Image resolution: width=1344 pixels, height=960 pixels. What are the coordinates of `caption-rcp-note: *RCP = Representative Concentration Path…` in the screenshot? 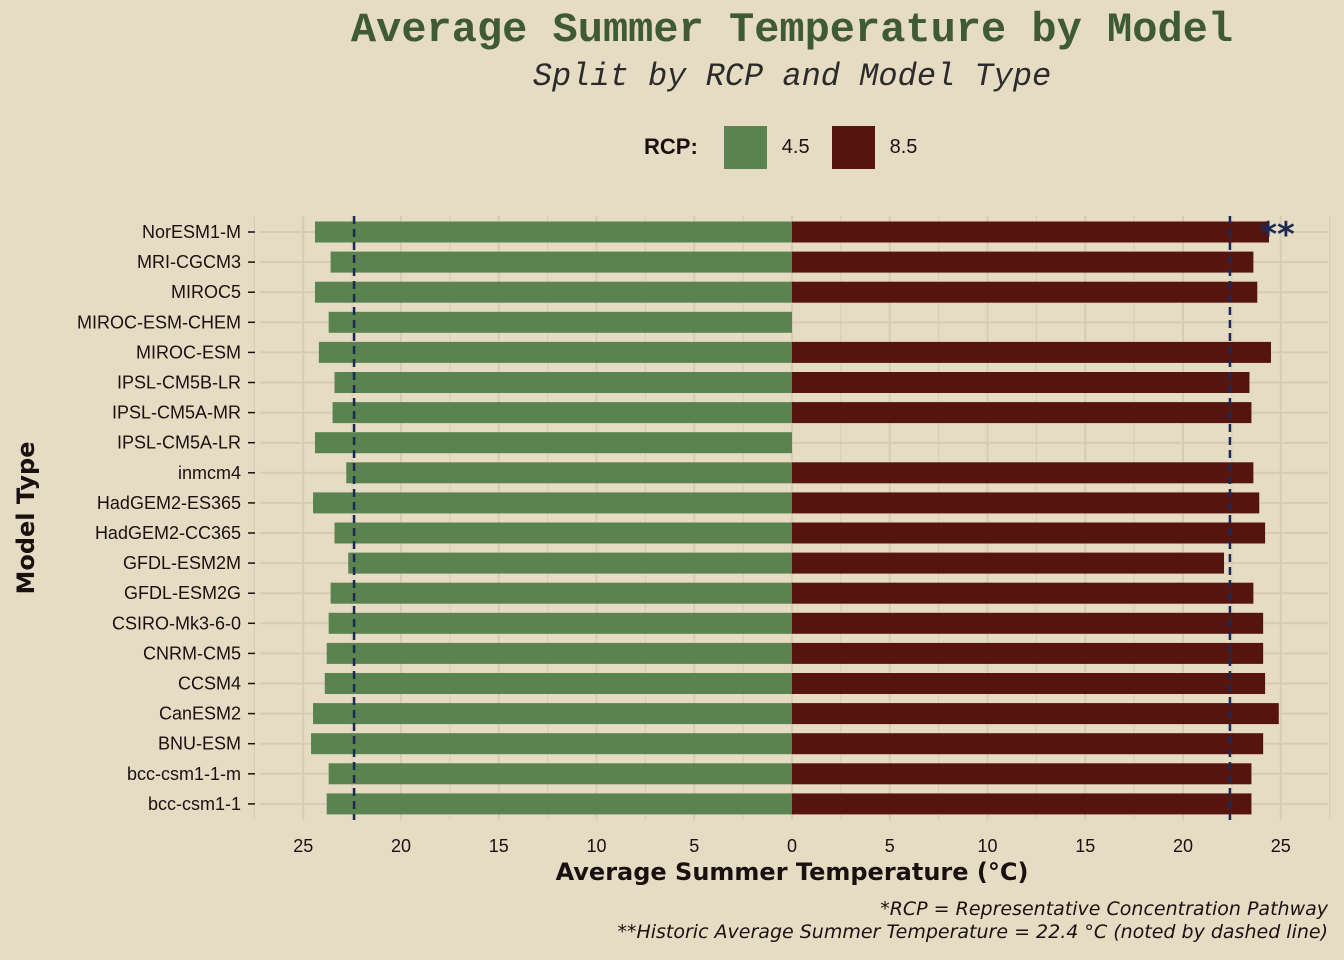 It's located at (1104, 909).